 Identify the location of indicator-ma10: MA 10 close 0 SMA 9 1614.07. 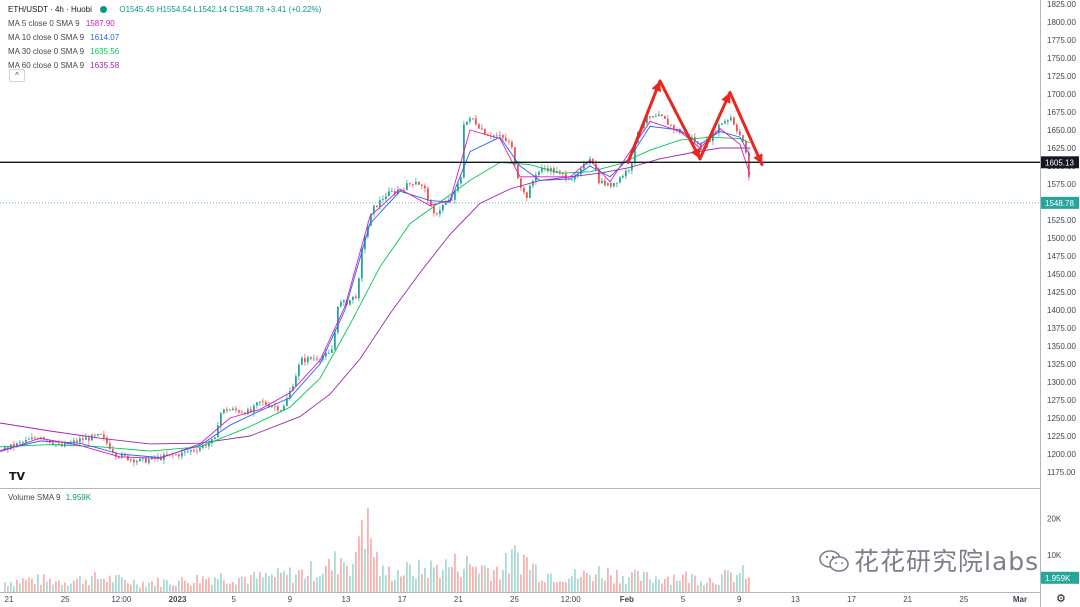
(164, 38).